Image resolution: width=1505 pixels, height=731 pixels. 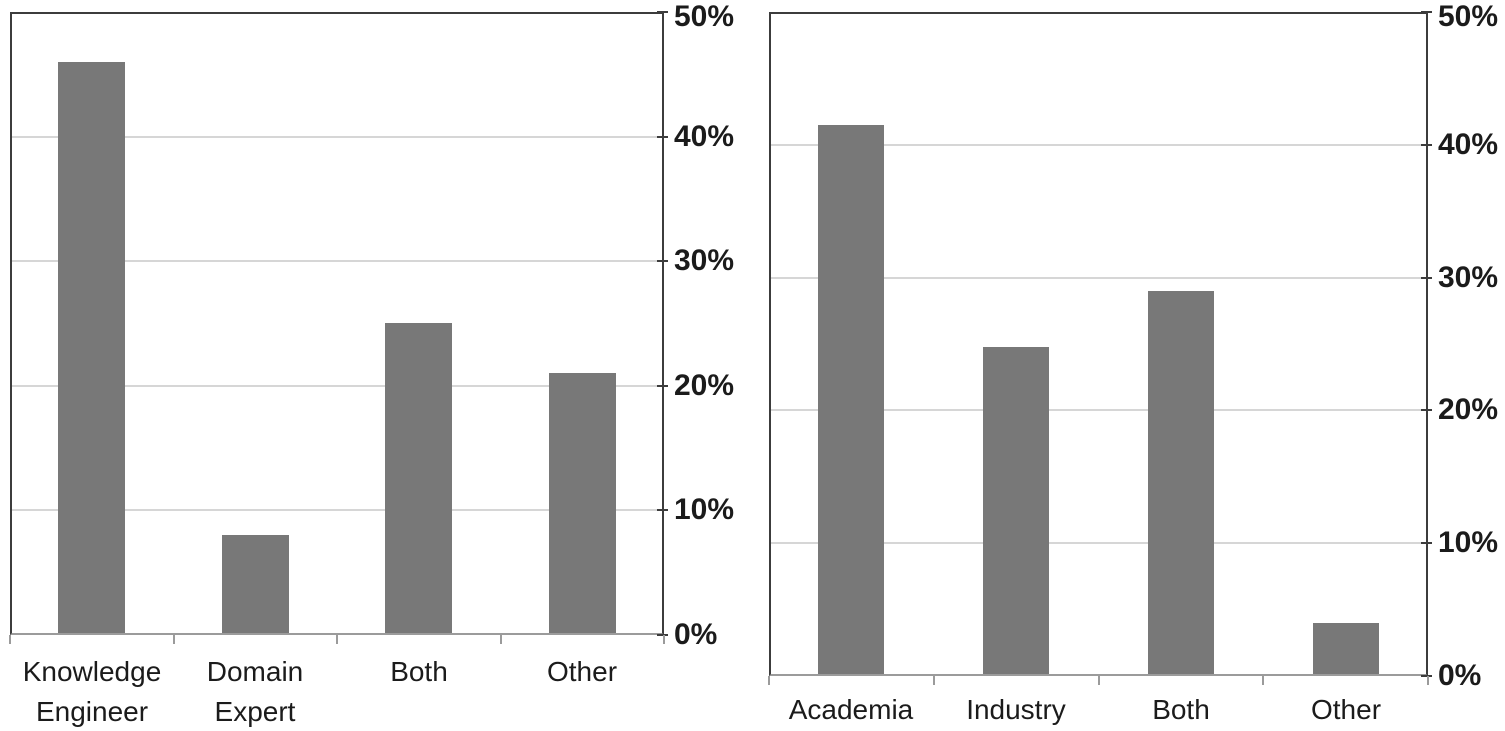 What do you see at coordinates (1016, 510) in the screenshot?
I see `bar-industry` at bounding box center [1016, 510].